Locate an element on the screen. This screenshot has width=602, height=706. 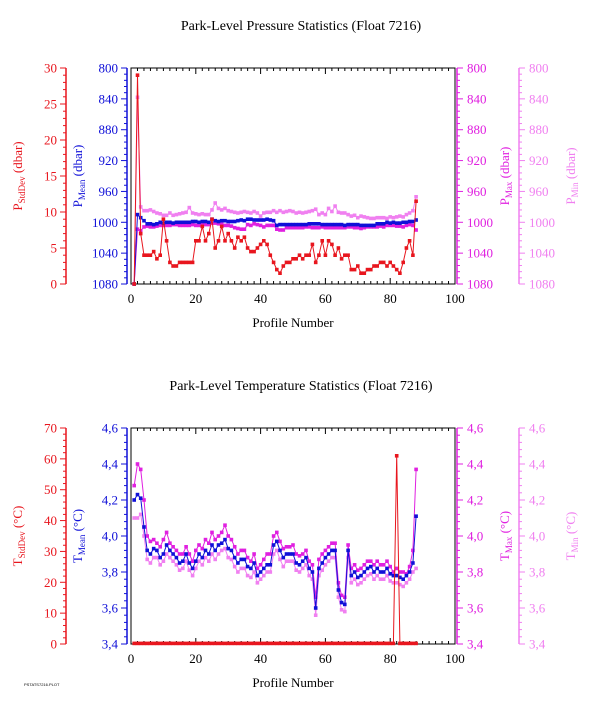
y-tick-label: 880 is located at coordinates (477, 129).